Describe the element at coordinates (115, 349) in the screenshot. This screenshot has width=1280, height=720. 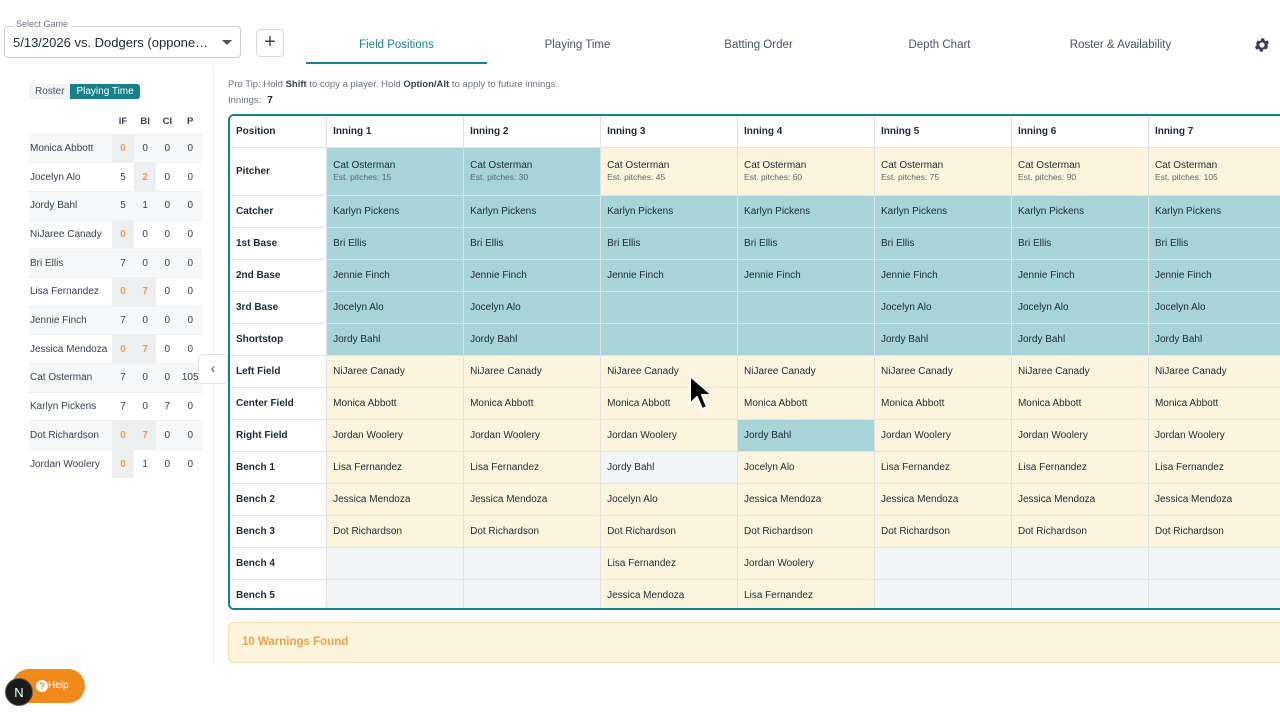
I see `player-row: Jessica Mendoza 0 7 0 0` at that location.